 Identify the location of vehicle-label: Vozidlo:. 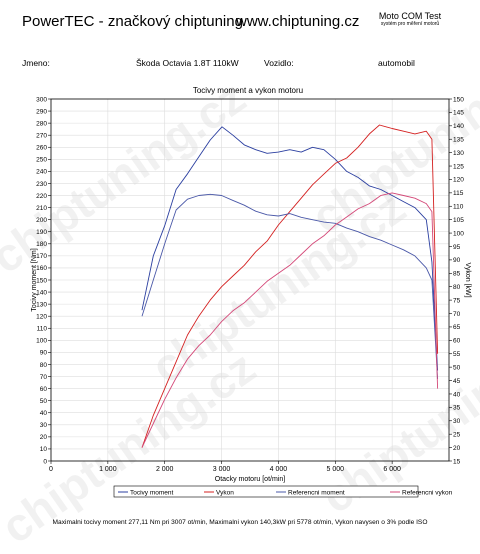
(279, 63).